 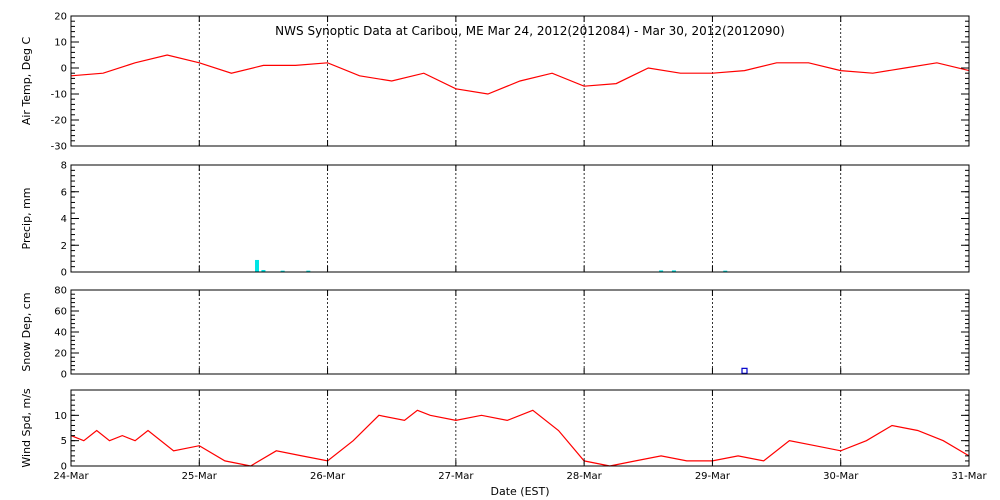 I want to click on y-tick-label: 40, so click(x=60, y=333).